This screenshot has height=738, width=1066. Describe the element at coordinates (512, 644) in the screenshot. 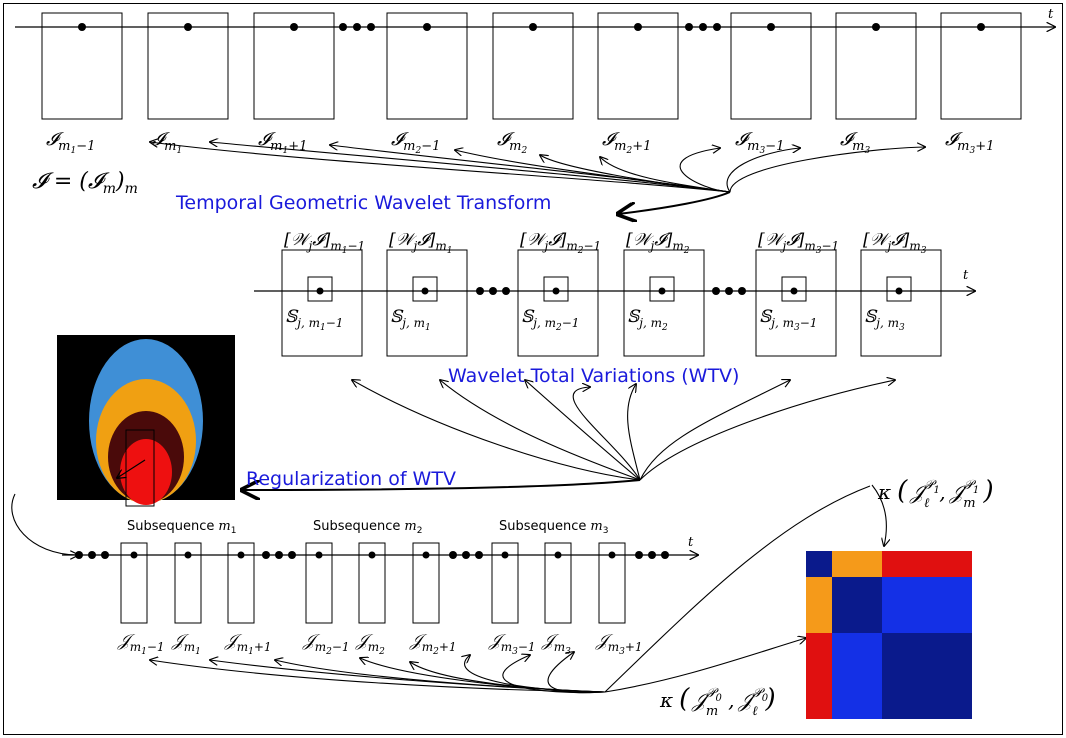

I see `subsequence-frame-label: 𝒥m3−1` at that location.